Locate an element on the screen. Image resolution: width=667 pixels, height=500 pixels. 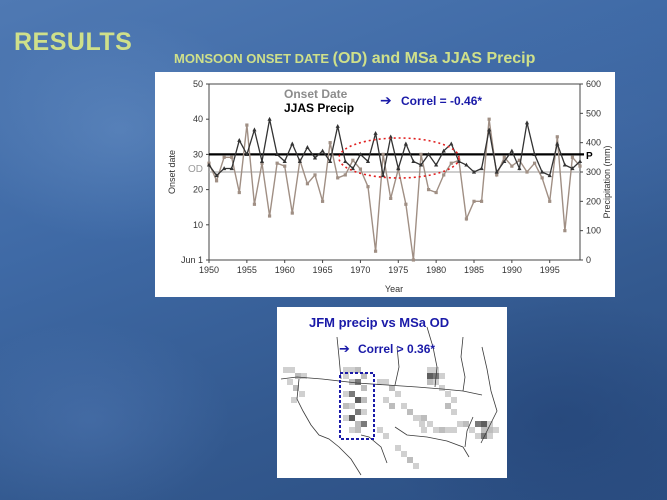
arrow-icon: ➔ is located at coordinates (344, 349).